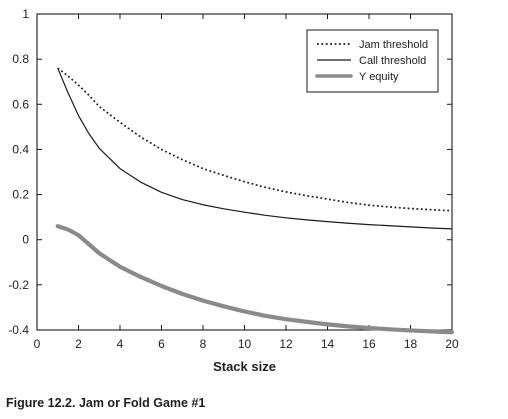 The width and height of the screenshot is (508, 419). Describe the element at coordinates (244, 366) in the screenshot. I see `x-axis-label: Stack size` at that location.